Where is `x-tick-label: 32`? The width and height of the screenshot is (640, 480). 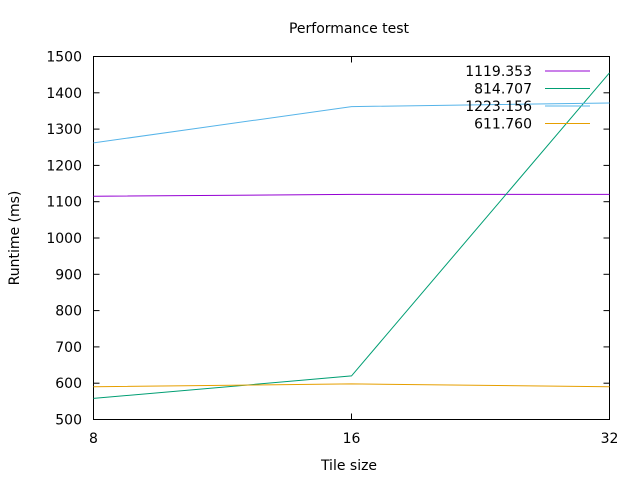 x-tick-label: 32 is located at coordinates (610, 439).